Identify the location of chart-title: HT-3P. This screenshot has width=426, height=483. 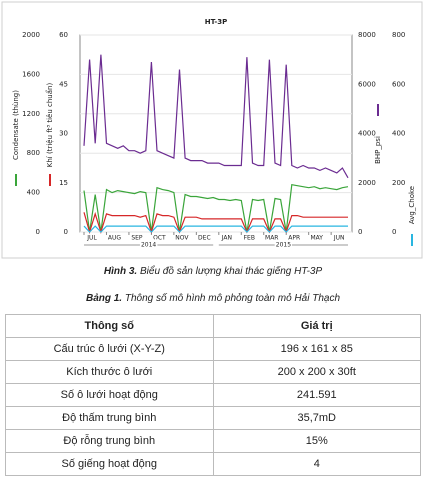
(216, 22).